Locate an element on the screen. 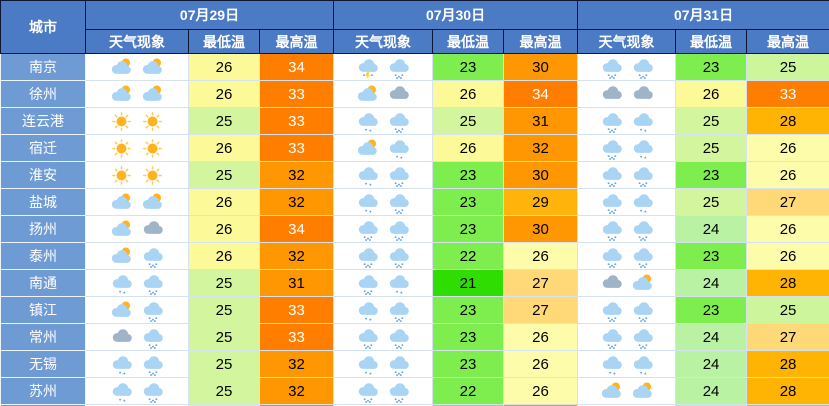 The height and width of the screenshot is (406, 829). table-row: 南京 26 34 23 30 23 25 is located at coordinates (414, 67).